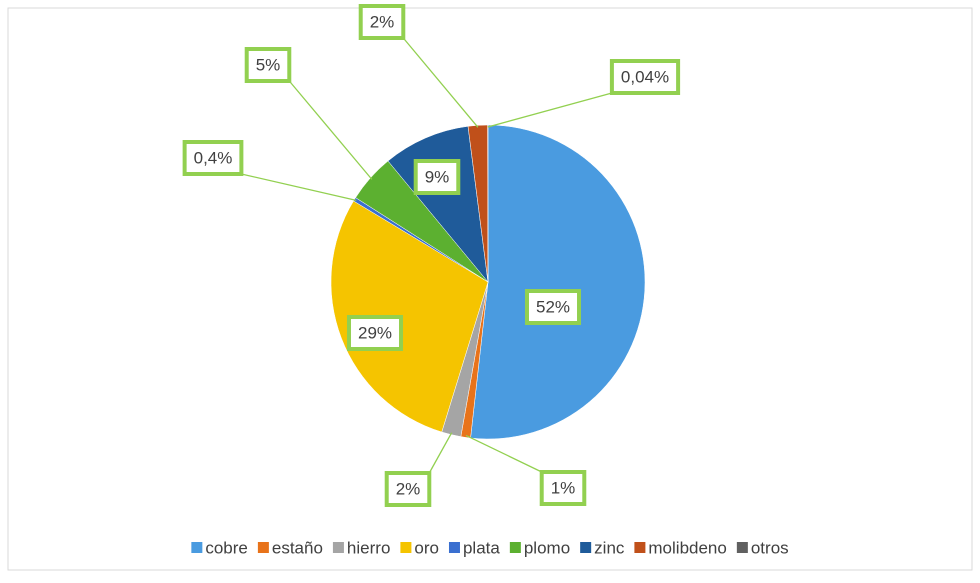 Image resolution: width=980 pixels, height=583 pixels. Describe the element at coordinates (368, 547) in the screenshot. I see `legend-label: hierro` at that location.